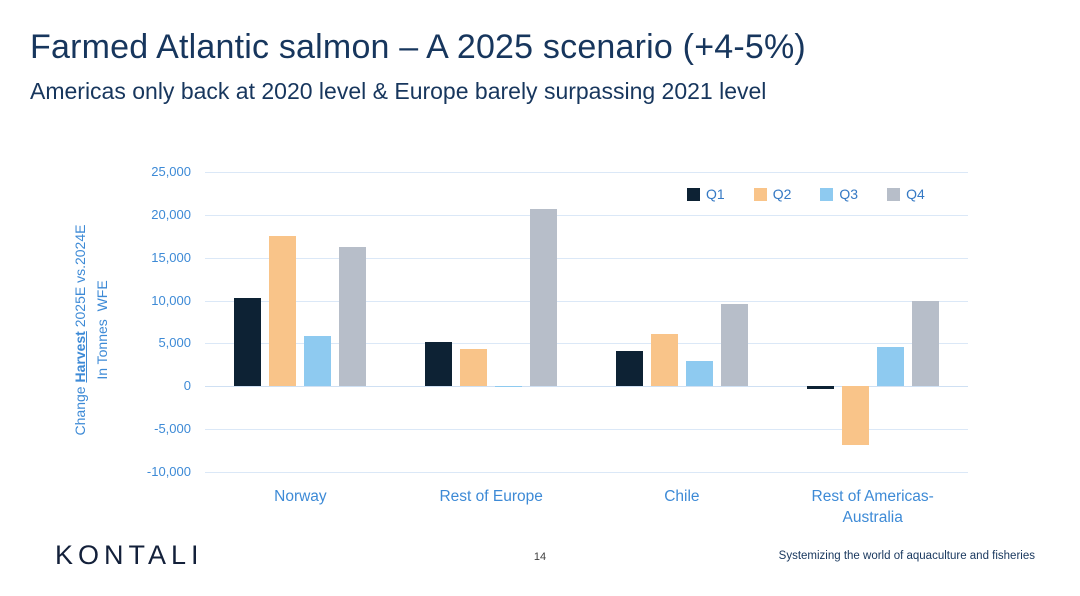 The image size is (1080, 596). What do you see at coordinates (544, 297) in the screenshot?
I see `bar-q4-rest-of-europe` at bounding box center [544, 297].